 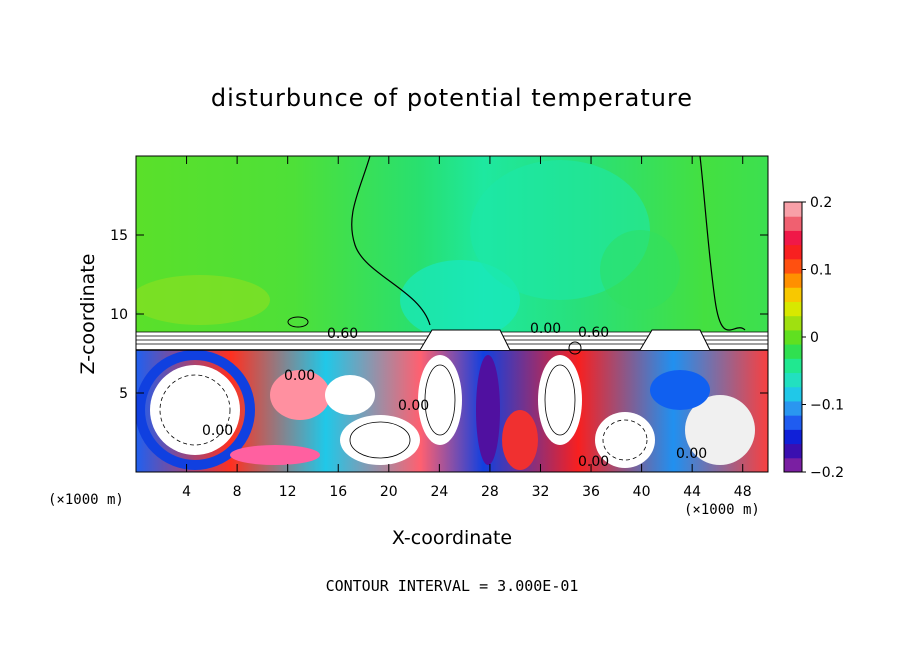 I want to click on x-tick-label: 40, so click(x=642, y=492).